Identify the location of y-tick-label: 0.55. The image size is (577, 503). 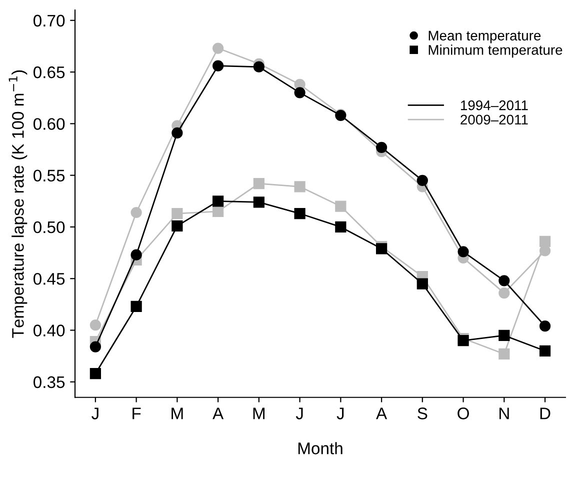
(49, 176).